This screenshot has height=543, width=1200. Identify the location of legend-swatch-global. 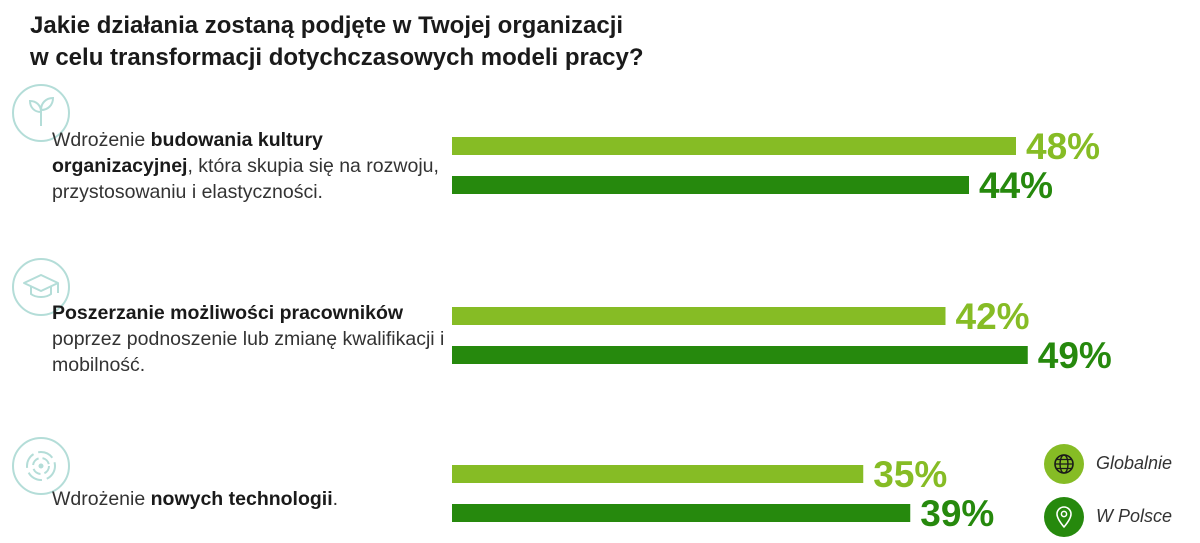
(1064, 464).